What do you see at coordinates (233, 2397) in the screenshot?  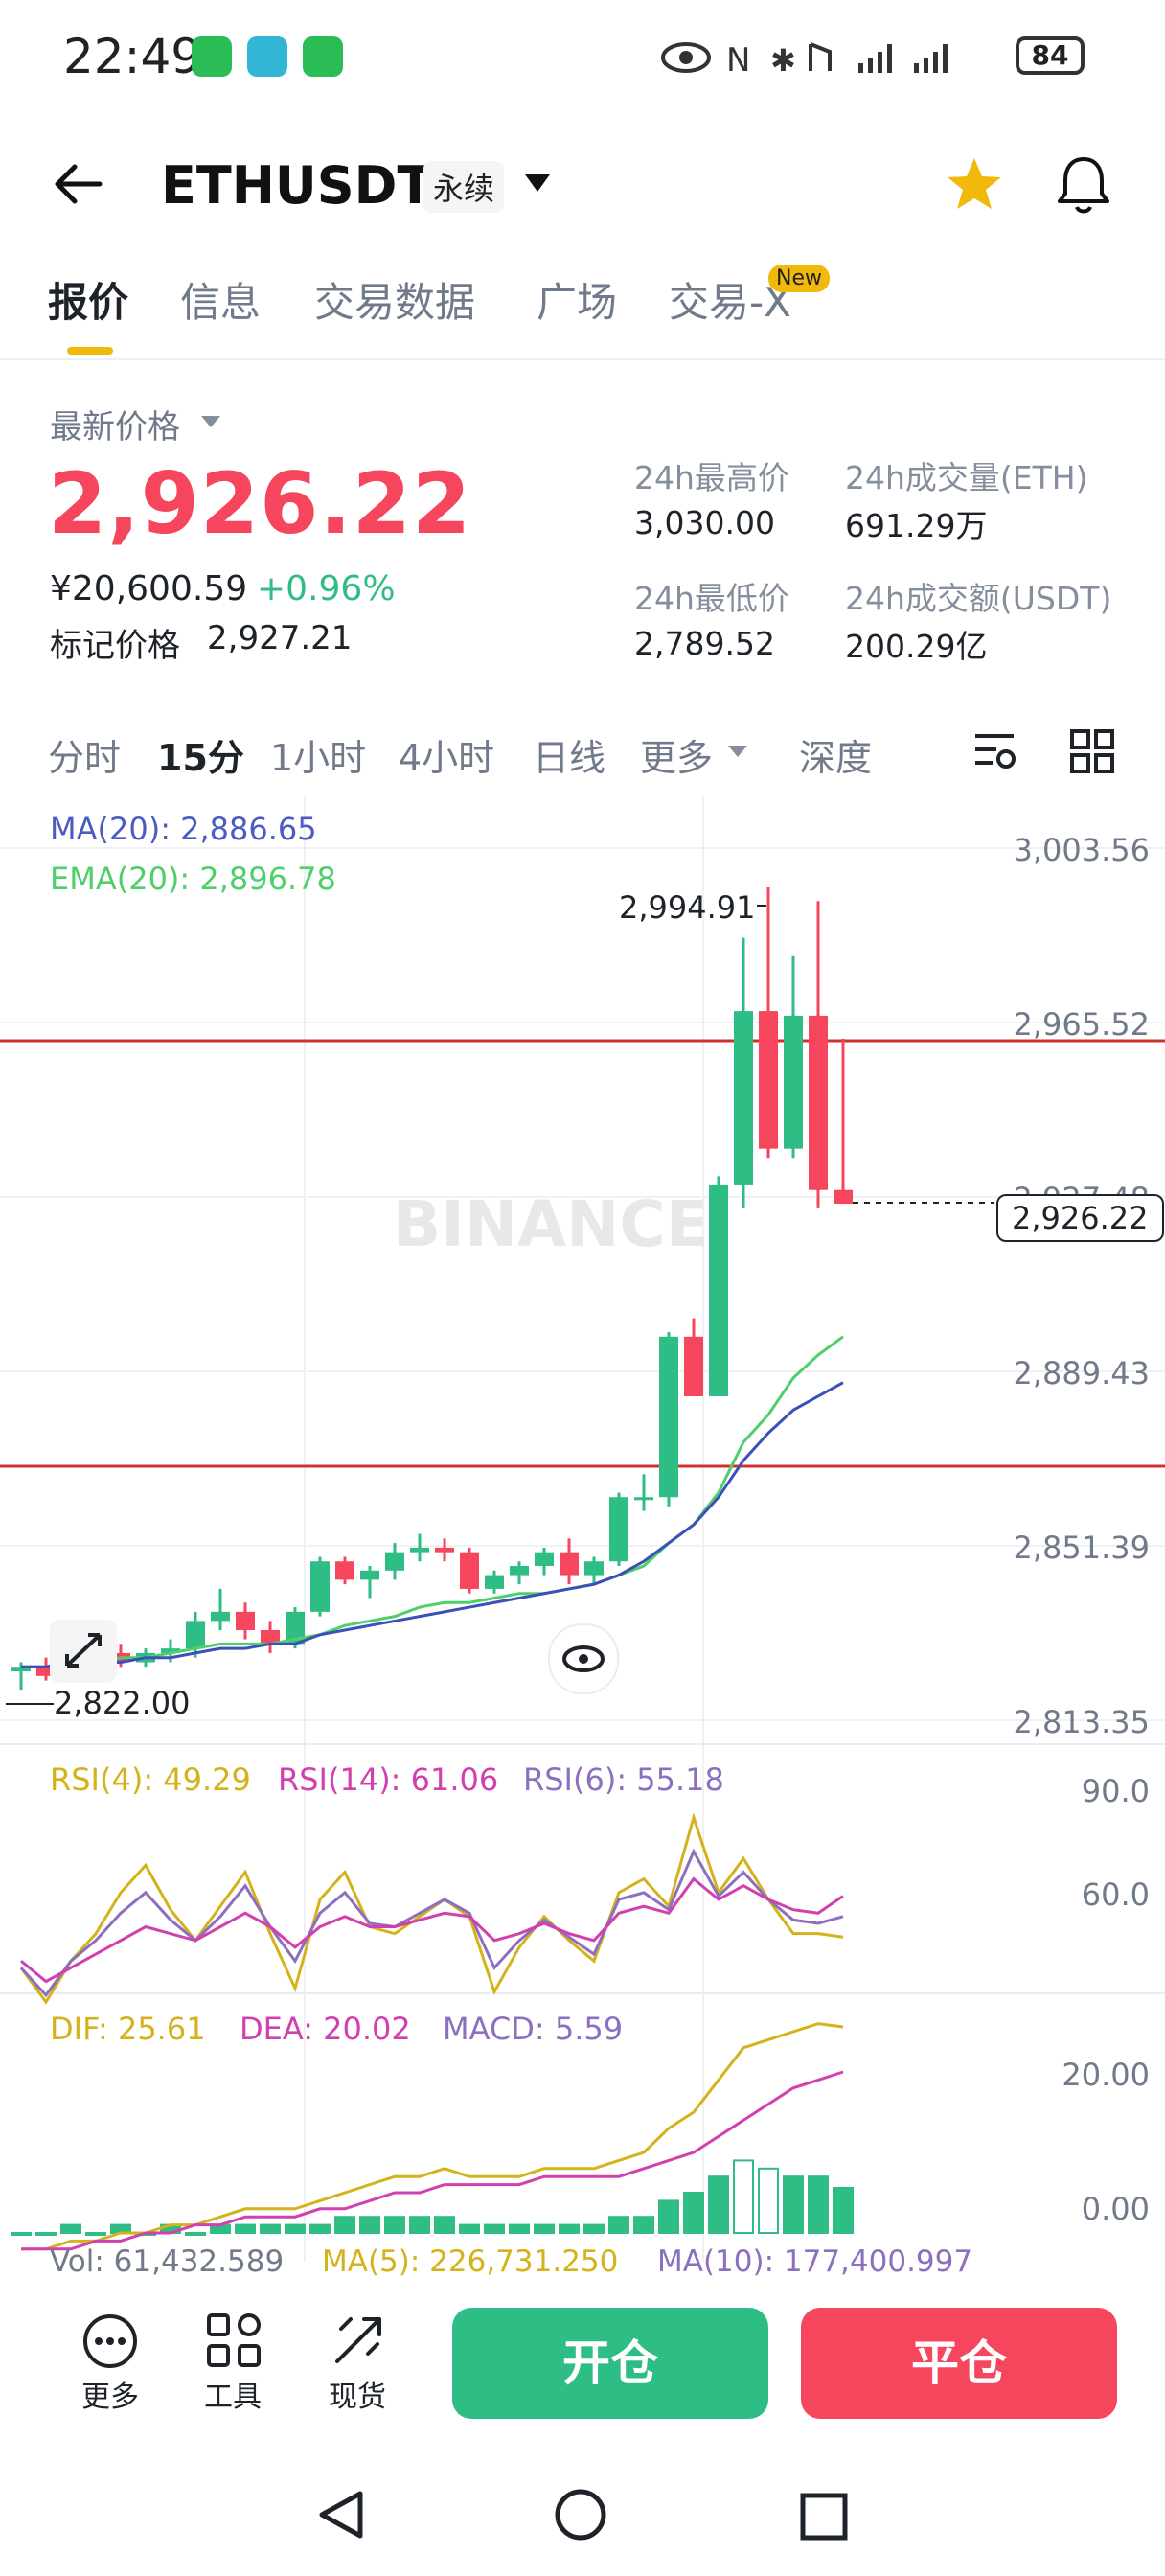 I see `tools-label: 工具` at bounding box center [233, 2397].